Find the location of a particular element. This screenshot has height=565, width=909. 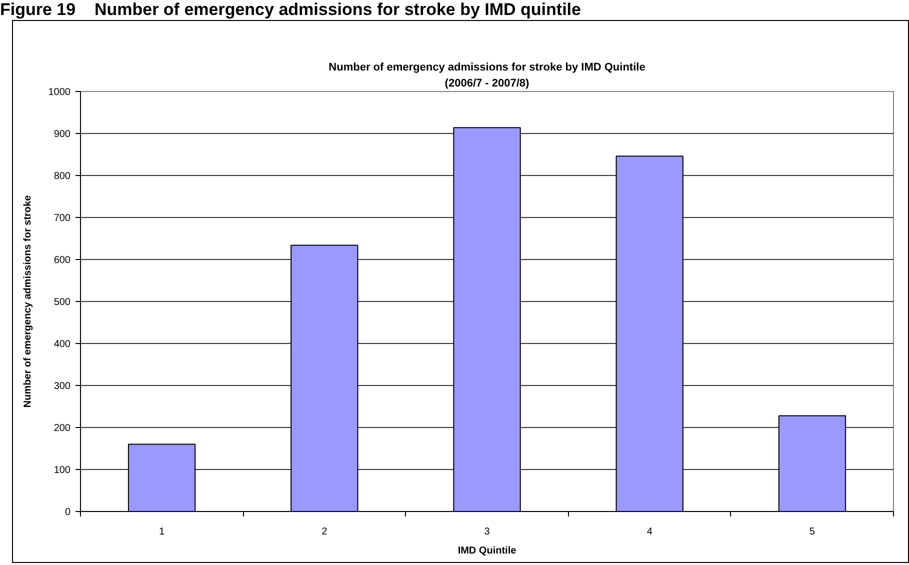

y-tick-label: 0 is located at coordinates (67, 512).